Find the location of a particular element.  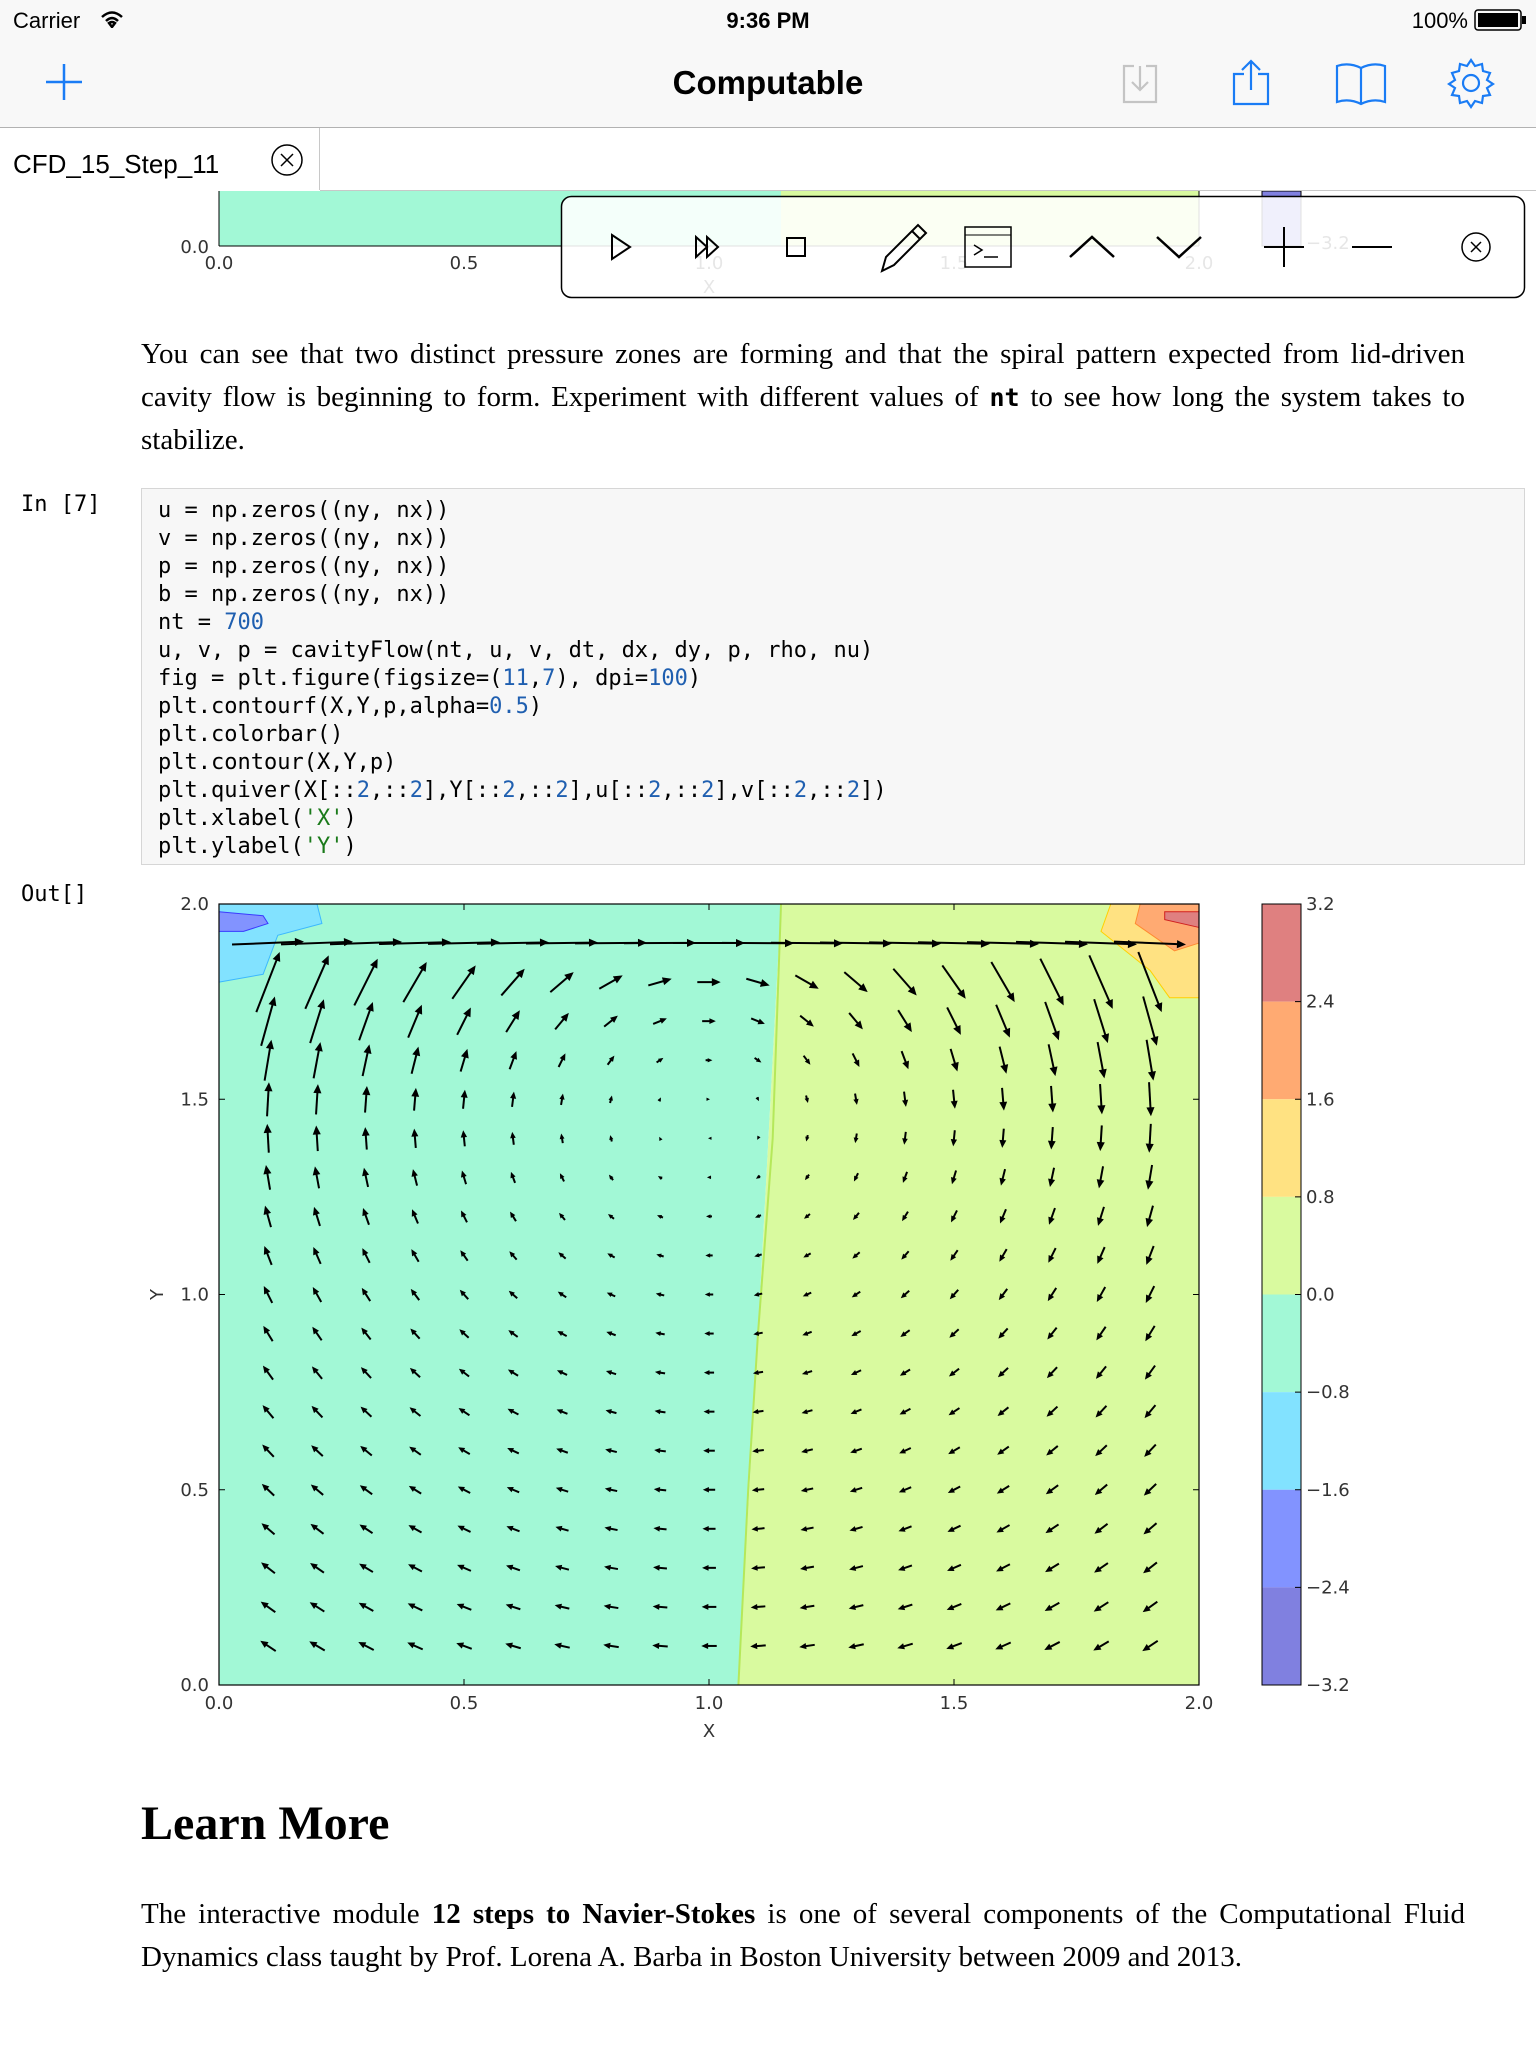

status-bar: Carrier 9:36 PM 100% is located at coordinates (768, 20).